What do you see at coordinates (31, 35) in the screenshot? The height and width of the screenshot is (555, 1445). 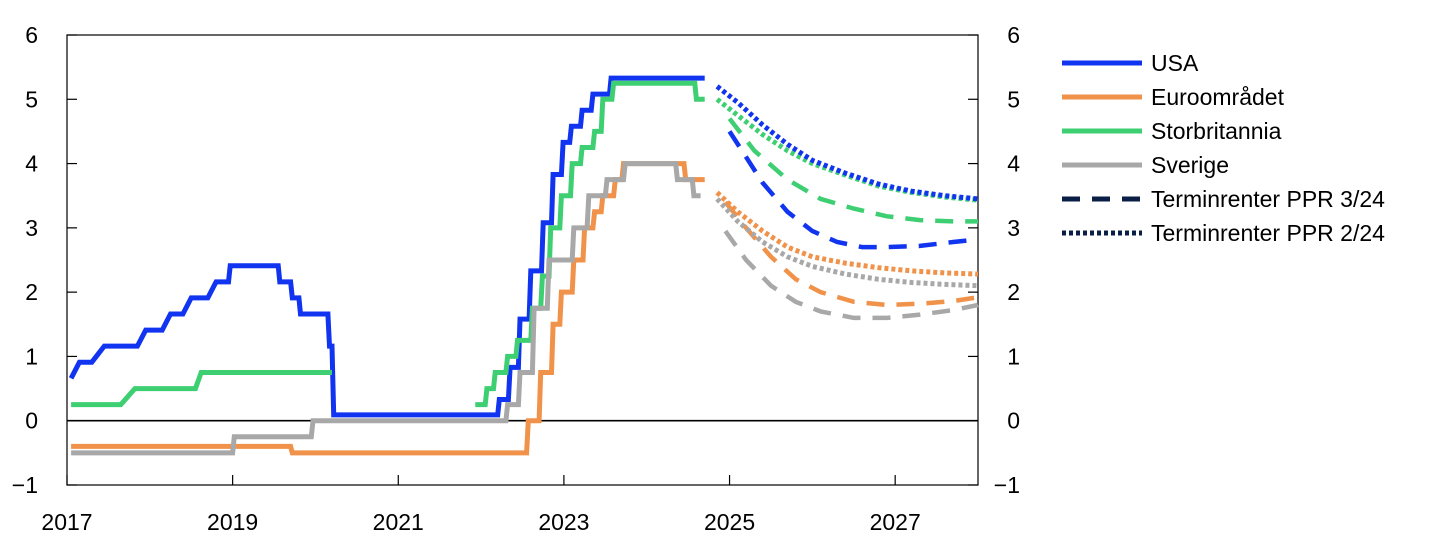 I see `y-tick-label-left: 6` at bounding box center [31, 35].